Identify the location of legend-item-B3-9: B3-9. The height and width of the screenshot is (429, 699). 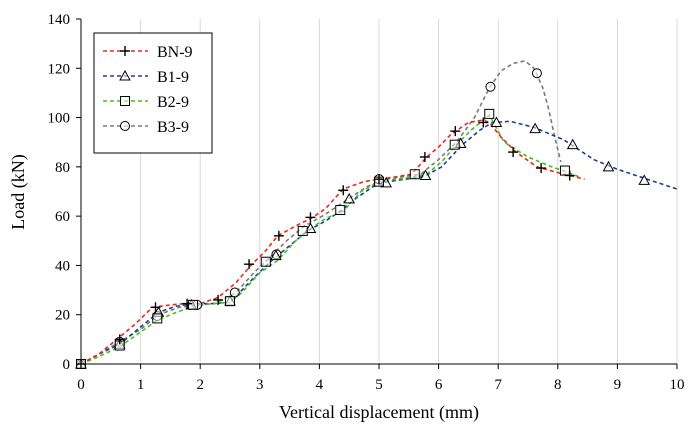
(146, 127).